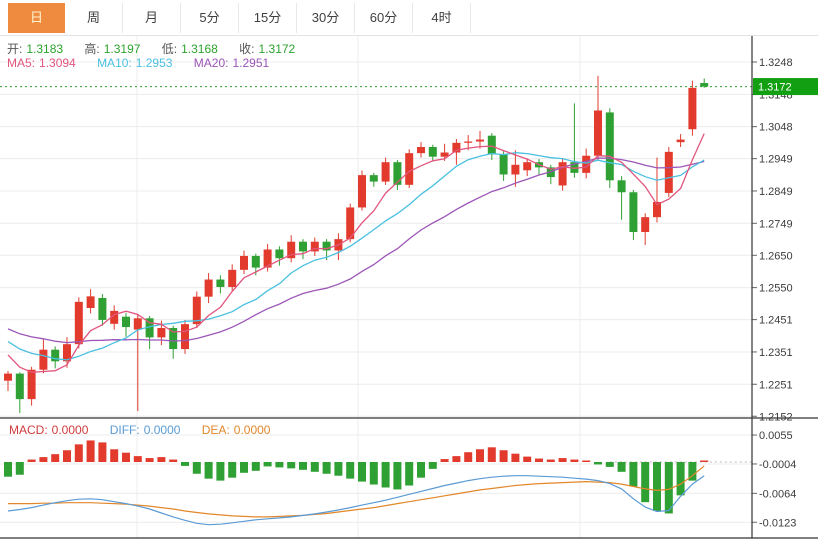 Image resolution: width=818 pixels, height=540 pixels. Describe the element at coordinates (356, 500) in the screenshot. I see `diff-line` at that location.